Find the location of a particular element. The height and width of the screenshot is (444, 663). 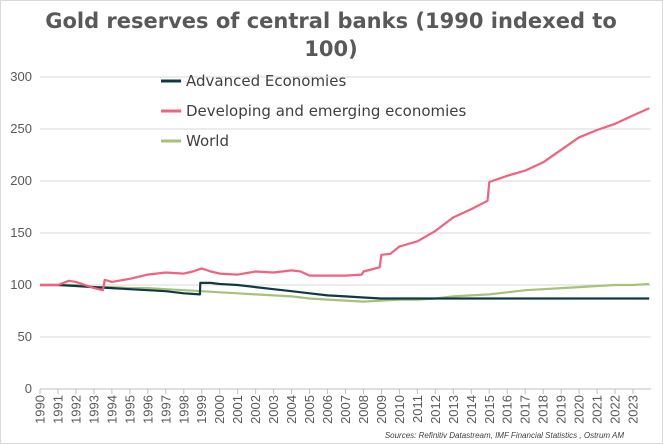

x-tick-label: 2014 is located at coordinates (471, 409).